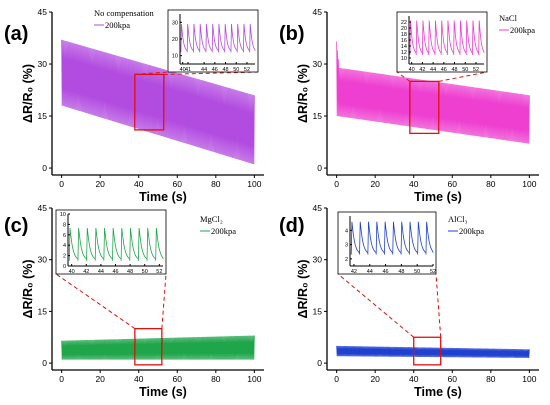  I want to click on legend: NaCl 200kpa, so click(517, 24).